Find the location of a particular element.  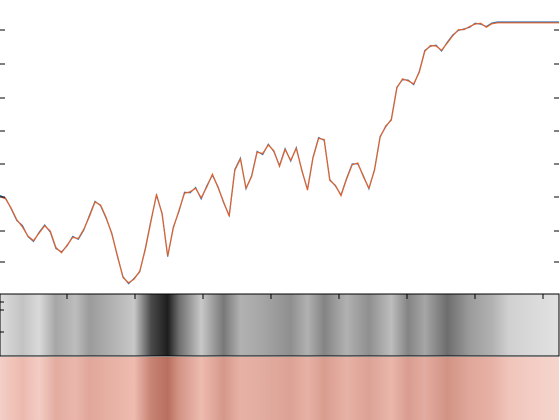

rose-image-strip is located at coordinates (279, 388).